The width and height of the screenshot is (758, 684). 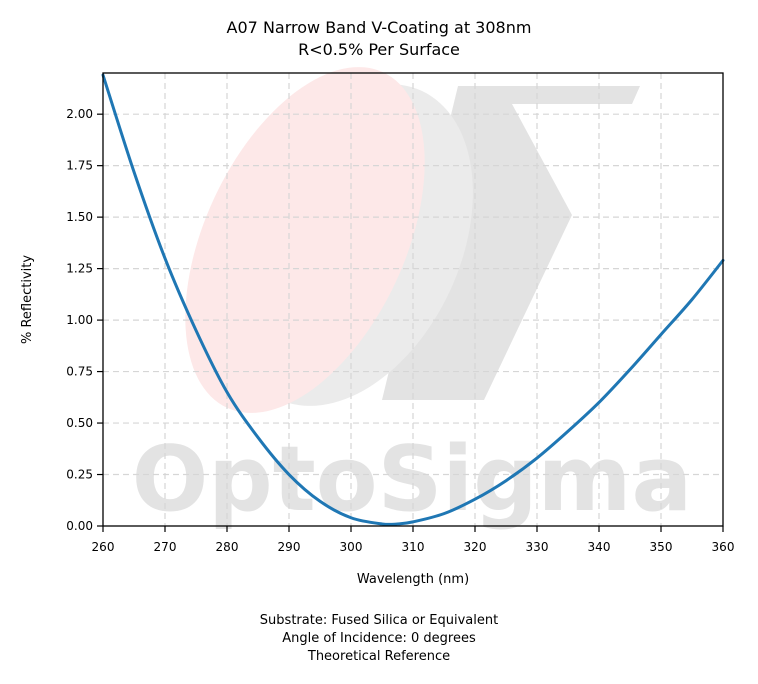 What do you see at coordinates (351, 547) in the screenshot?
I see `x-tick-label: 300` at bounding box center [351, 547].